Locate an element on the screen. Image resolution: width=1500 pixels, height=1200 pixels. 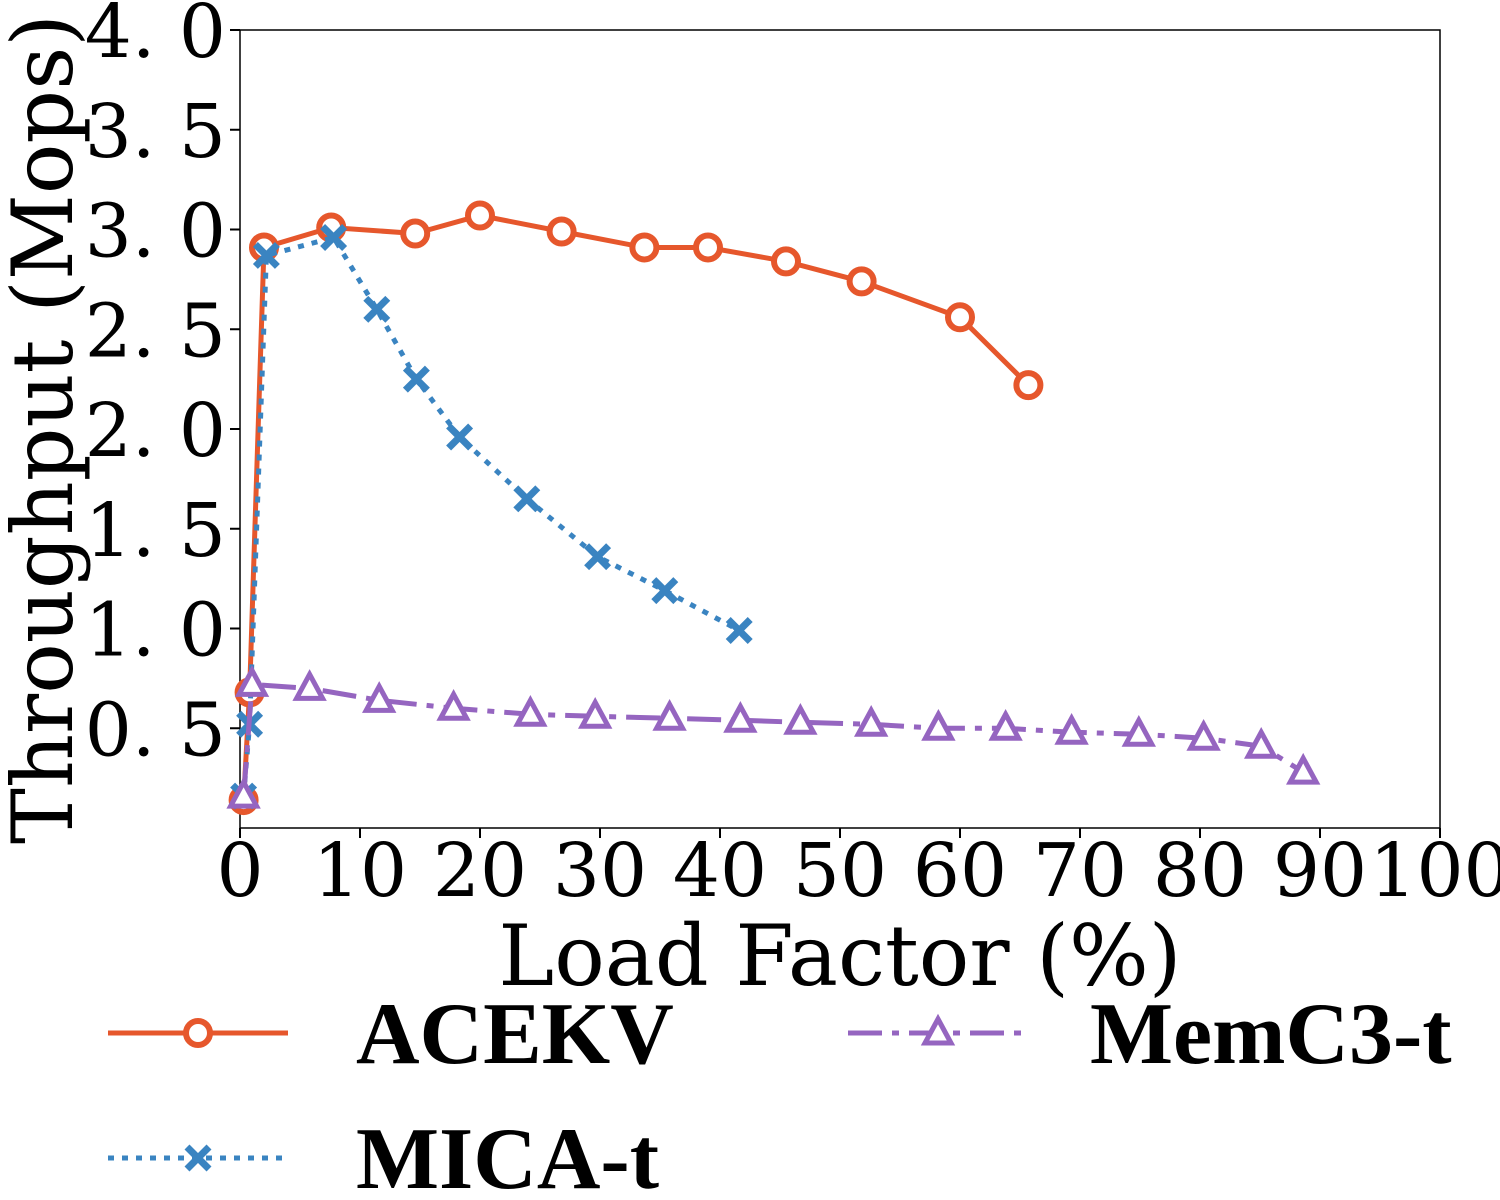
x-tick-label: 50 is located at coordinates (840, 871).